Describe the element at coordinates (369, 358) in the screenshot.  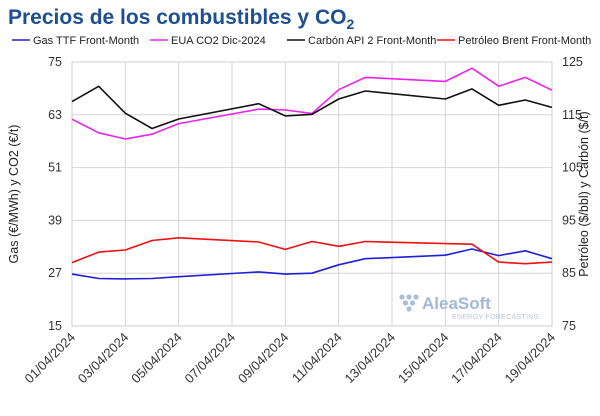
I see `x-tick-label: 13/04/2024` at that location.